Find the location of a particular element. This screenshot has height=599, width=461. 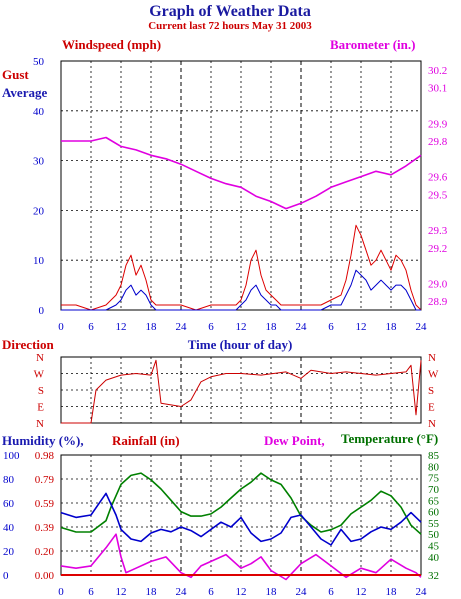

humidity-series-line is located at coordinates (241, 519).